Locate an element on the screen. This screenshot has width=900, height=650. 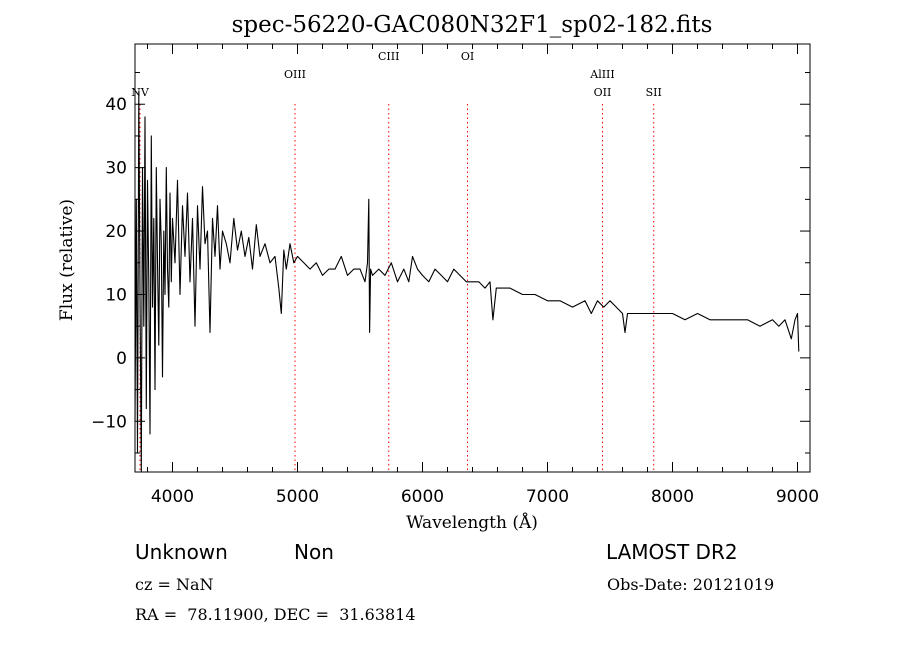
obs-date-label: Obs-Date: 20121019 is located at coordinates (690, 584).